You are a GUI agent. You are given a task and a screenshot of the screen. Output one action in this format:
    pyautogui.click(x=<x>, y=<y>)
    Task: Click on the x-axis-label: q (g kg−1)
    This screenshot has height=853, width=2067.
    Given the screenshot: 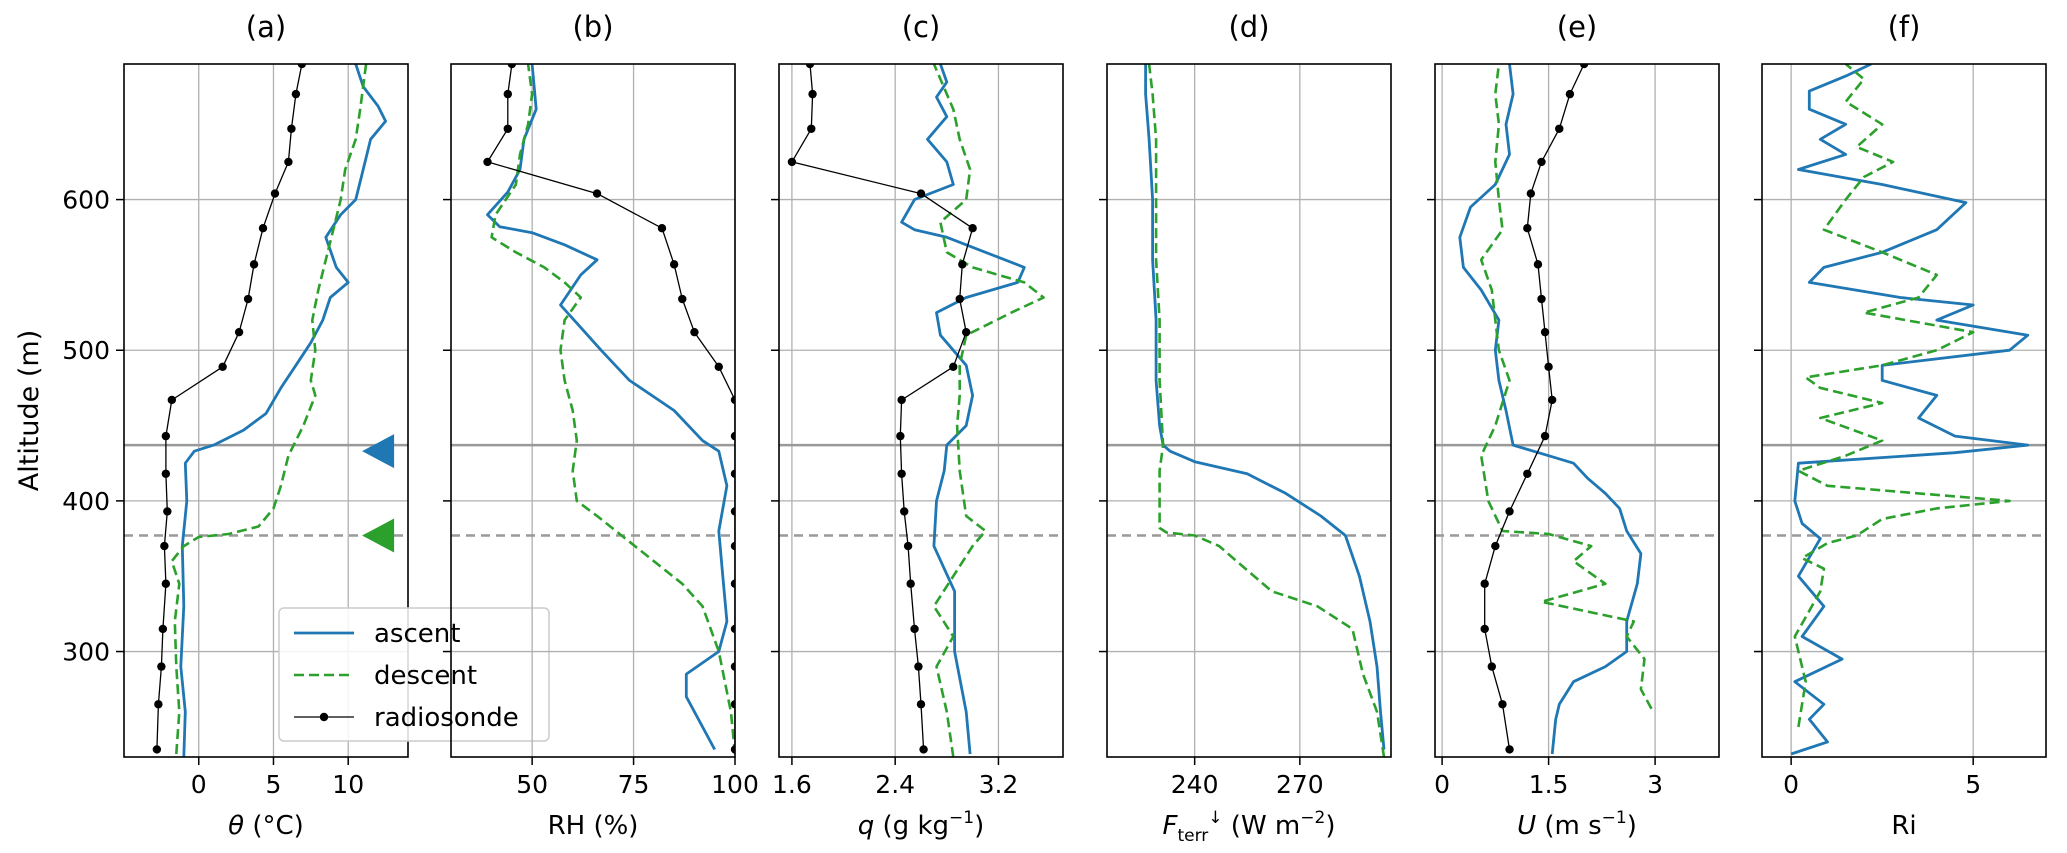 What is the action you would take?
    pyautogui.click(x=921, y=824)
    